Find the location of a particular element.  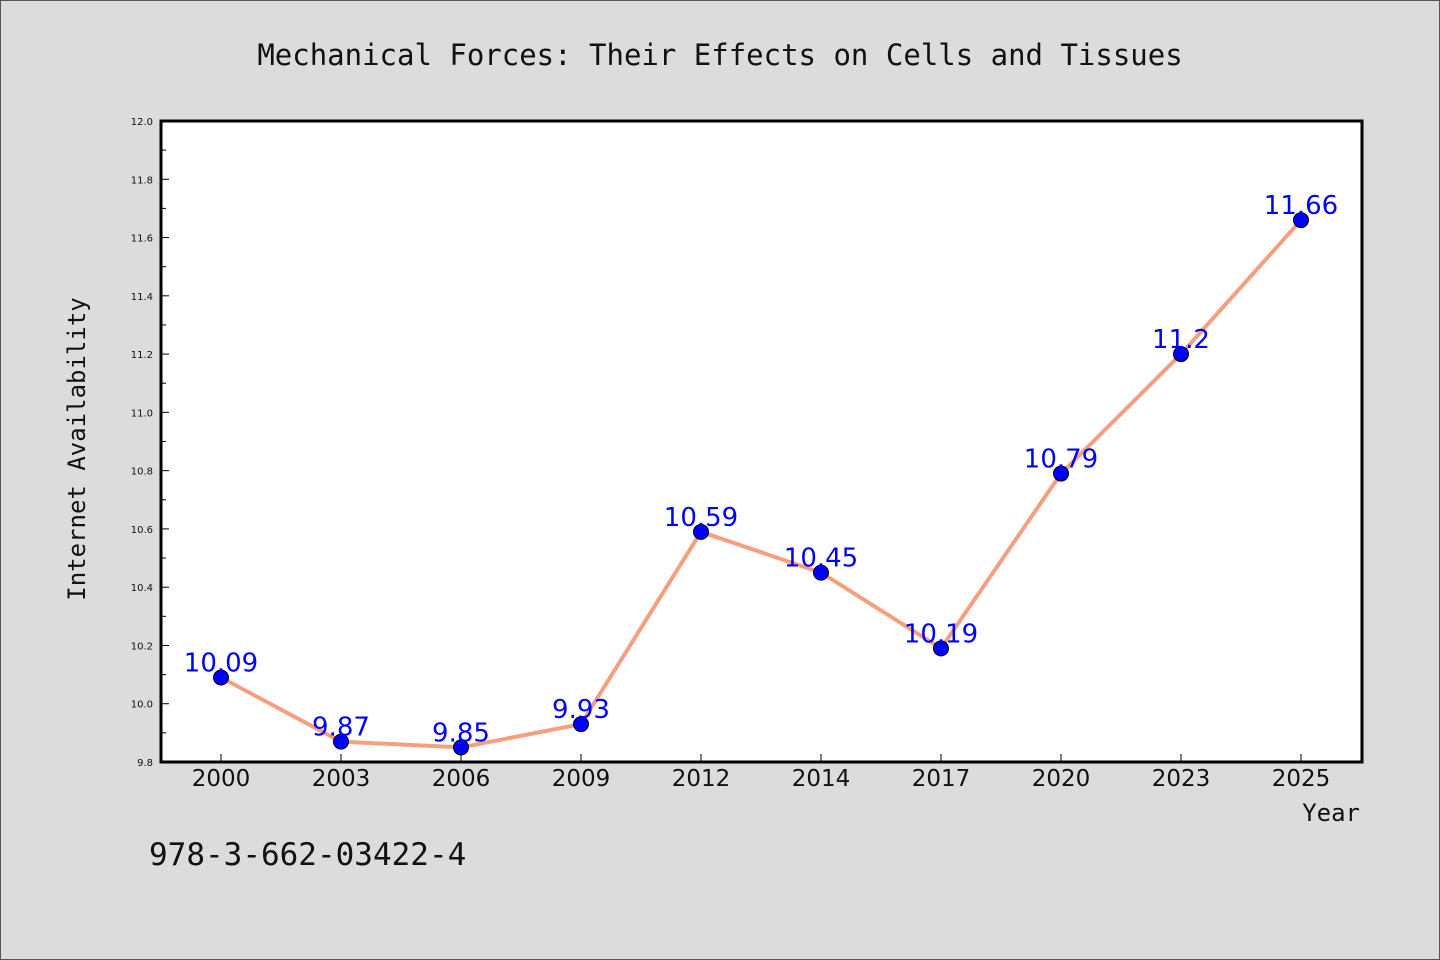

x-tick-label: 2003 is located at coordinates (341, 779).